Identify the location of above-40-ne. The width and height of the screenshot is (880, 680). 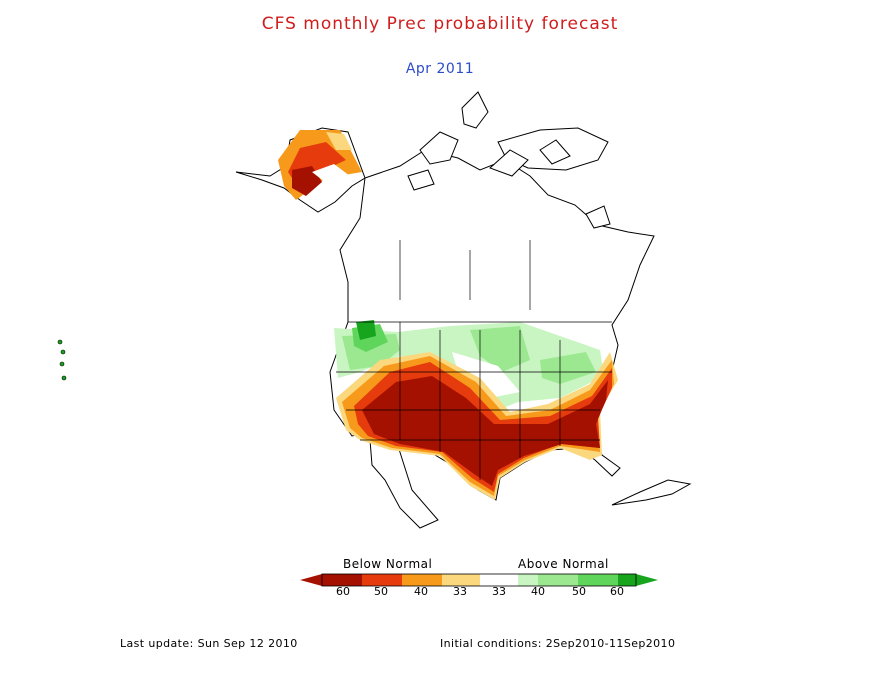
(500, 349).